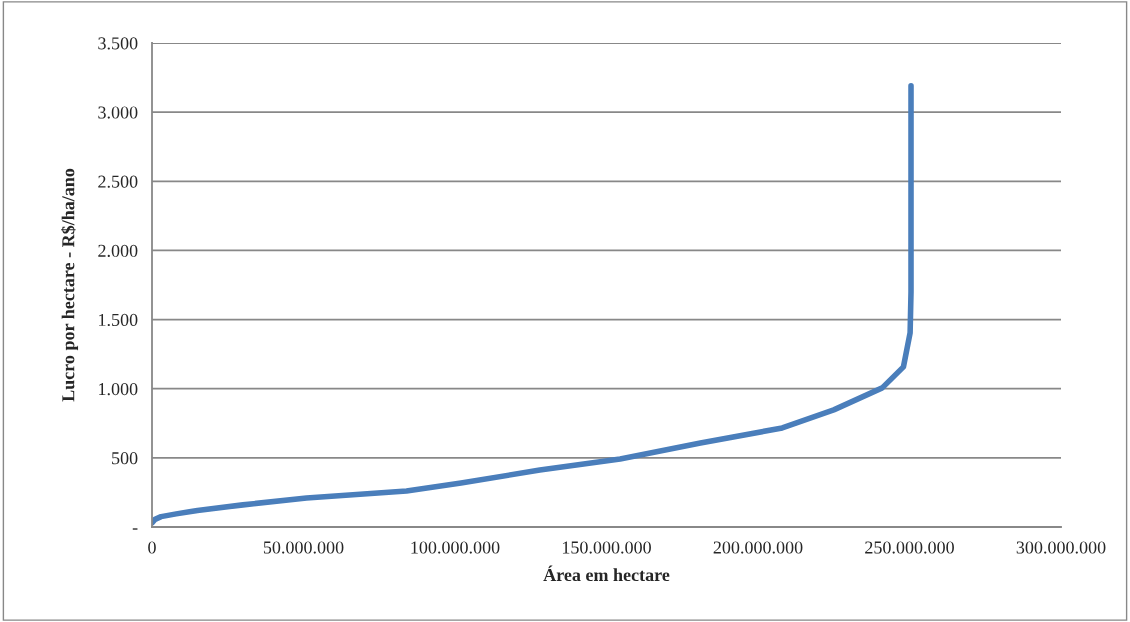 The image size is (1130, 622). Describe the element at coordinates (606, 547) in the screenshot. I see `x-tick-label: 150.000.000` at that location.